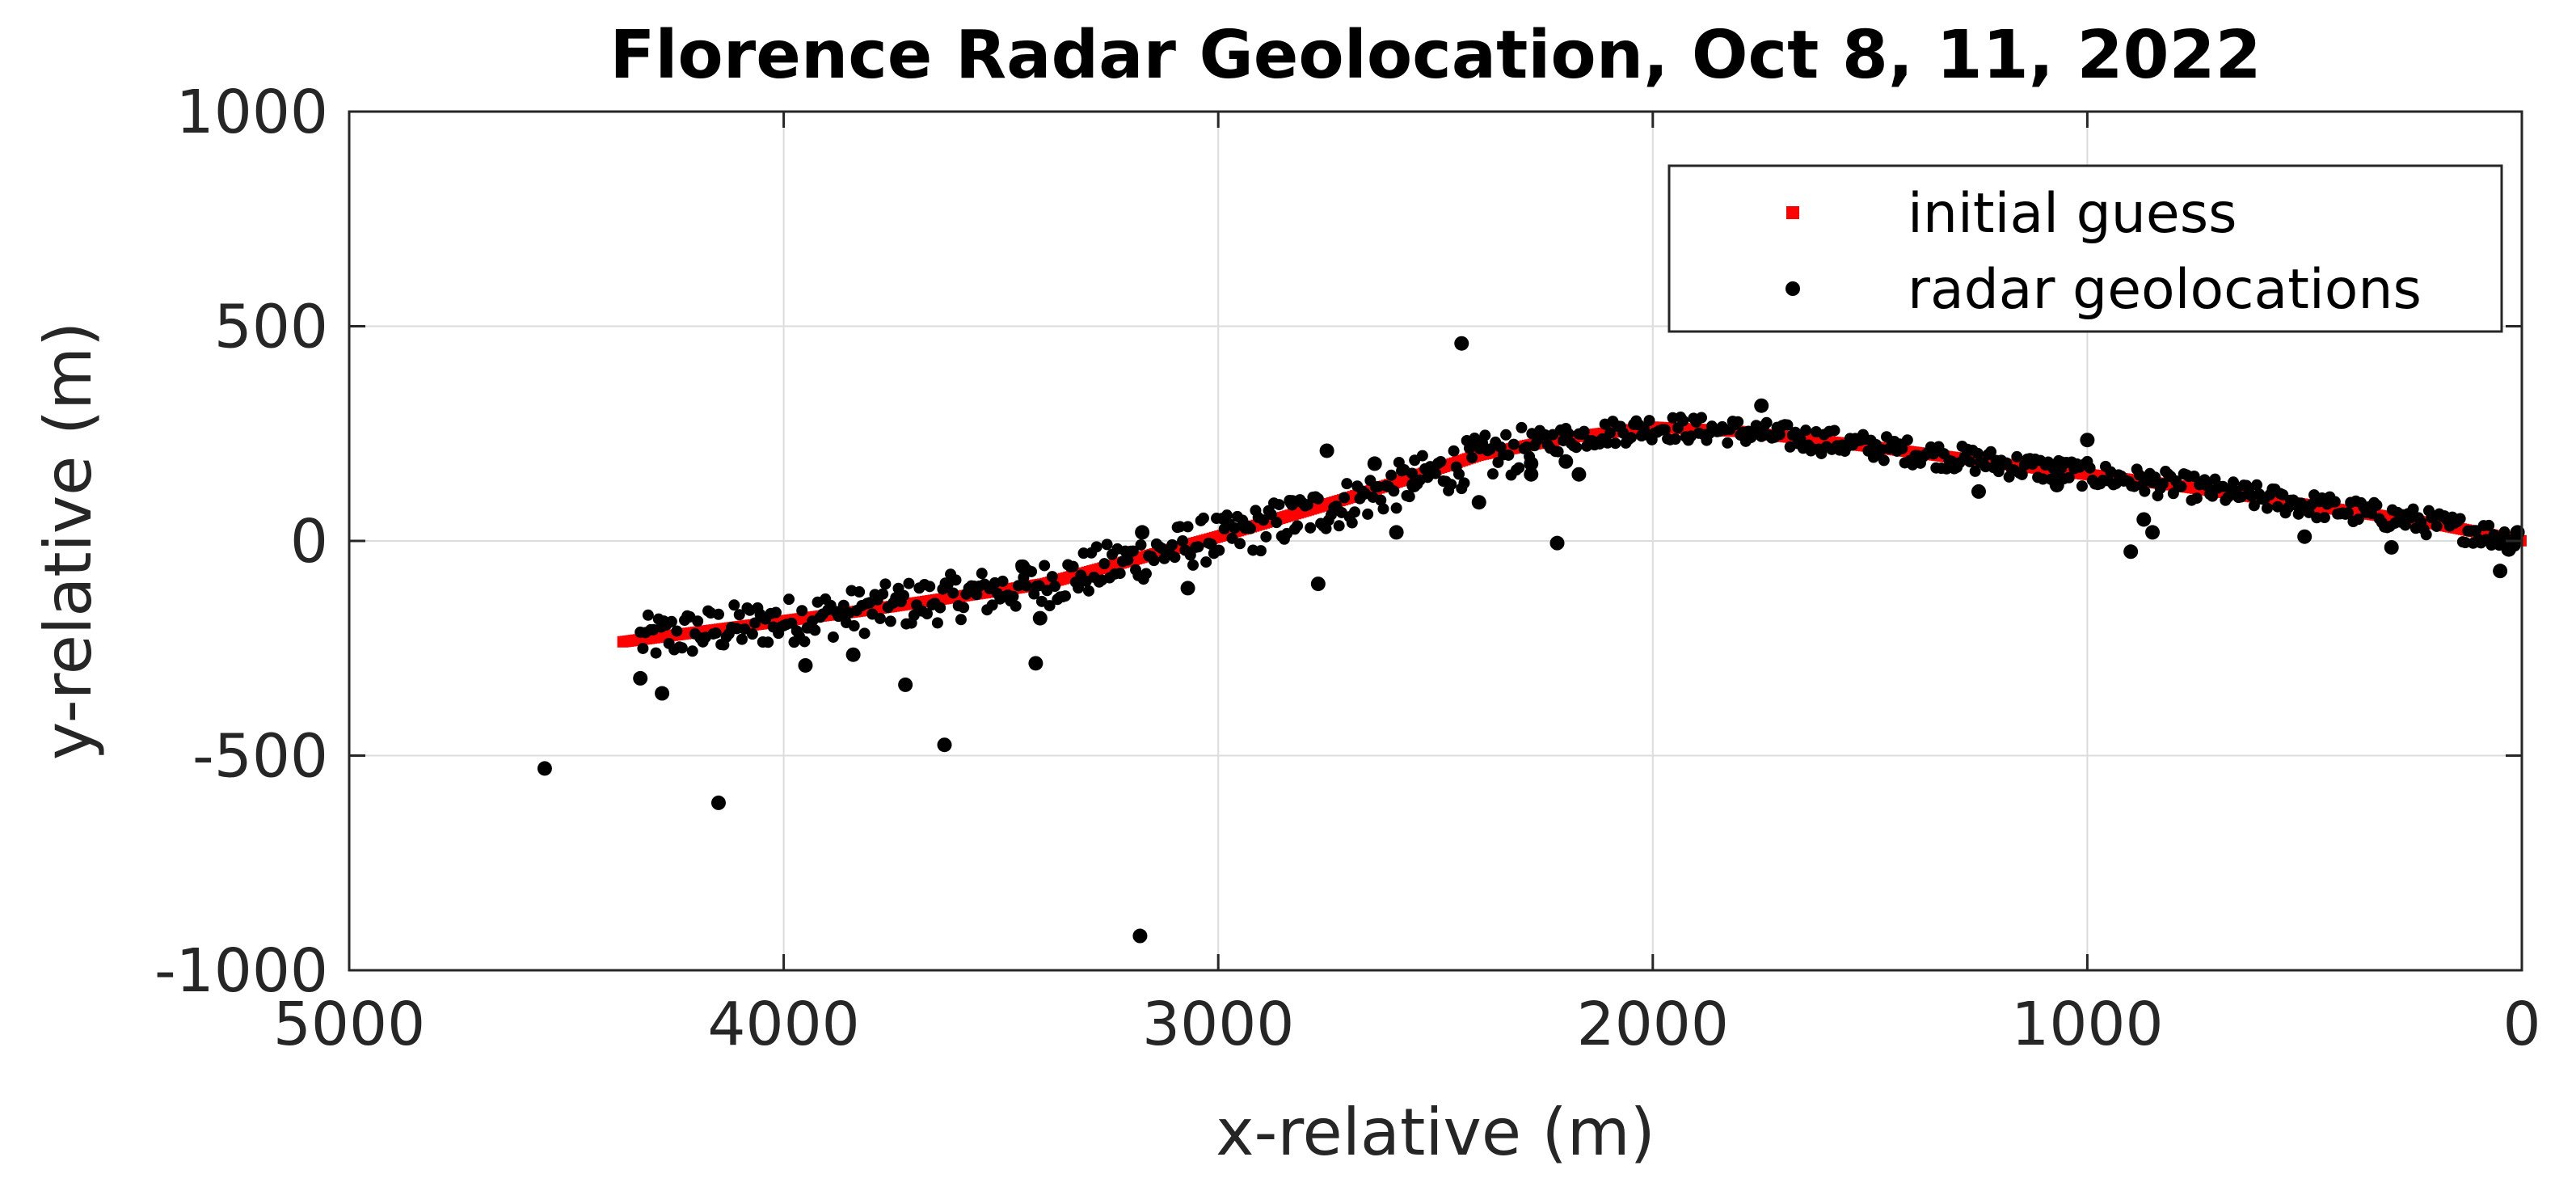 This screenshot has height=1191, width=2576. What do you see at coordinates (1793, 213) in the screenshot?
I see `legend-initial-guess-marker` at bounding box center [1793, 213].